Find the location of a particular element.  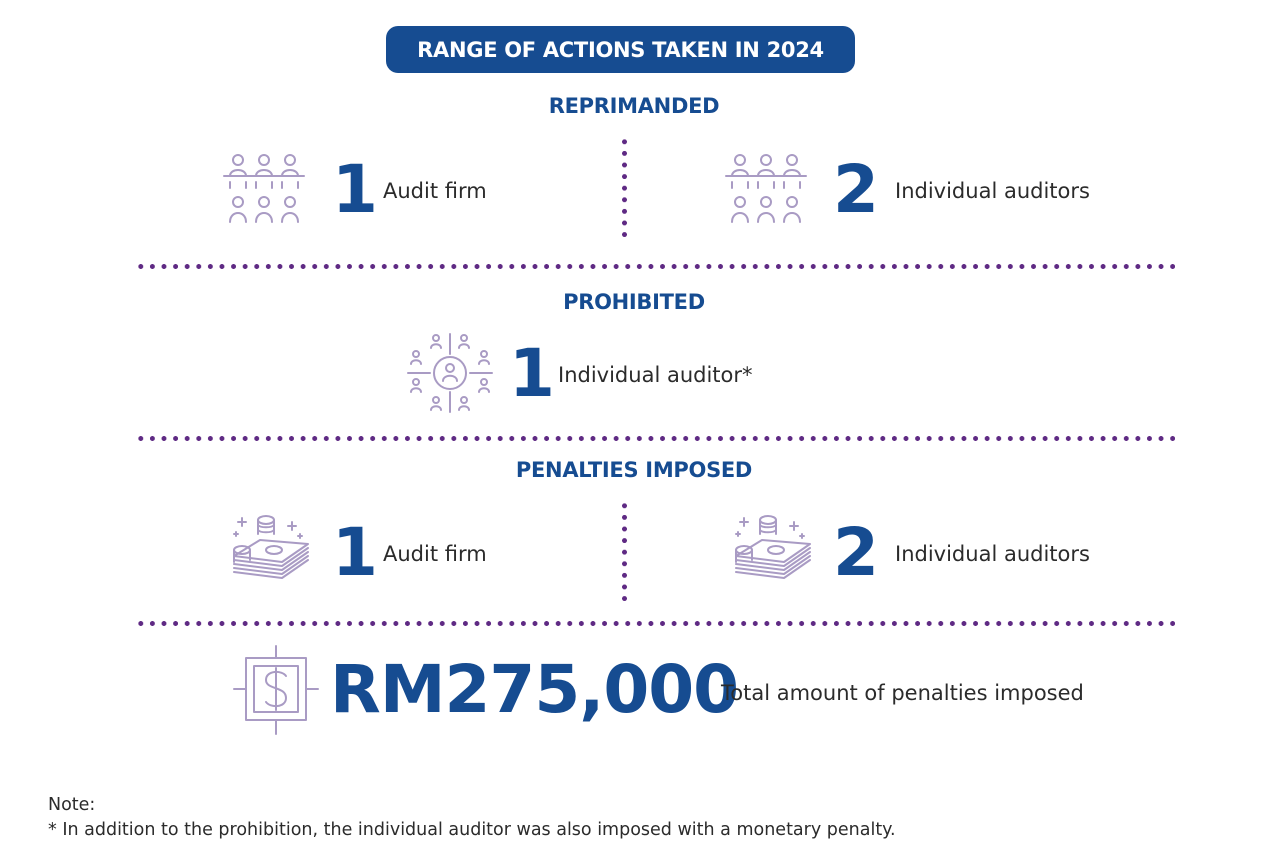

dollar-box-icon is located at coordinates (276, 690).